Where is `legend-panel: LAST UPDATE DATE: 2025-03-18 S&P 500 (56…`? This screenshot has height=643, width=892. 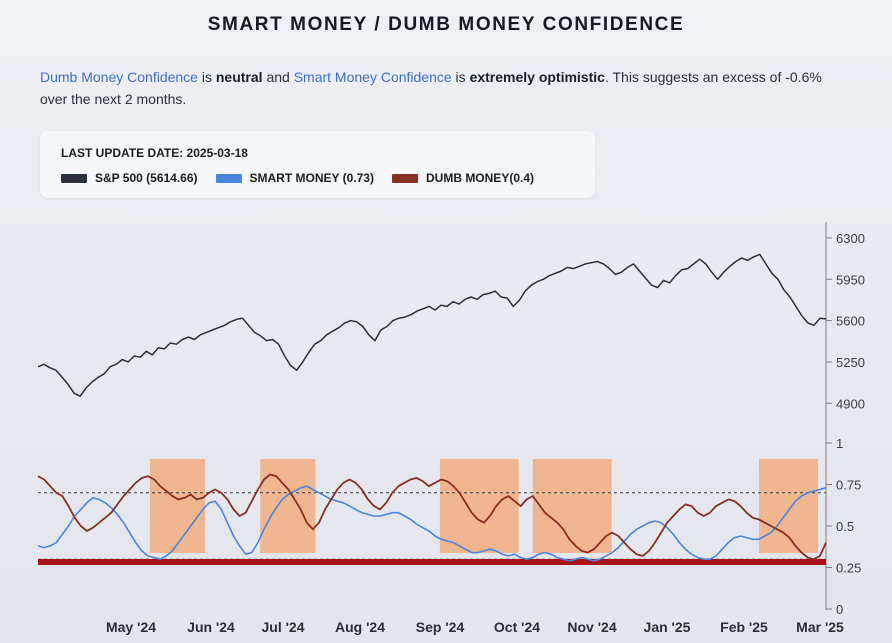
legend-panel: LAST UPDATE DATE: 2025-03-18 S&P 500 (56… is located at coordinates (317, 164).